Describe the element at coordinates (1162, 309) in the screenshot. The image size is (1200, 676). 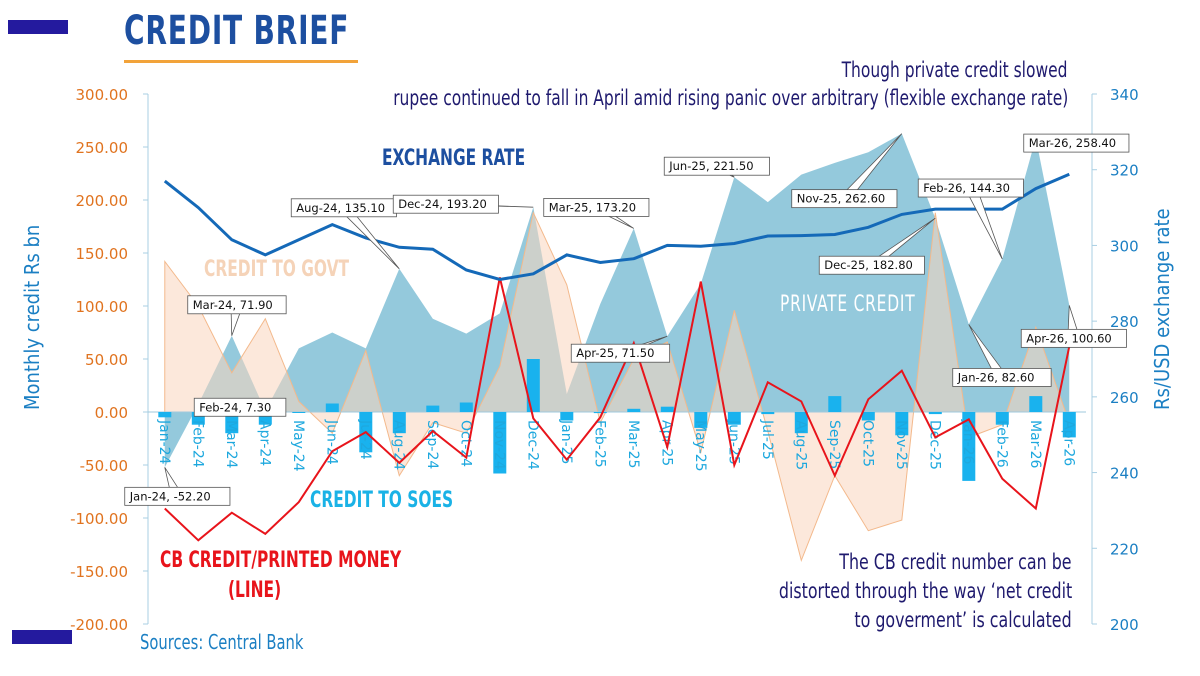
I see `right-axis-title: Rs/USD exchange rate` at that location.